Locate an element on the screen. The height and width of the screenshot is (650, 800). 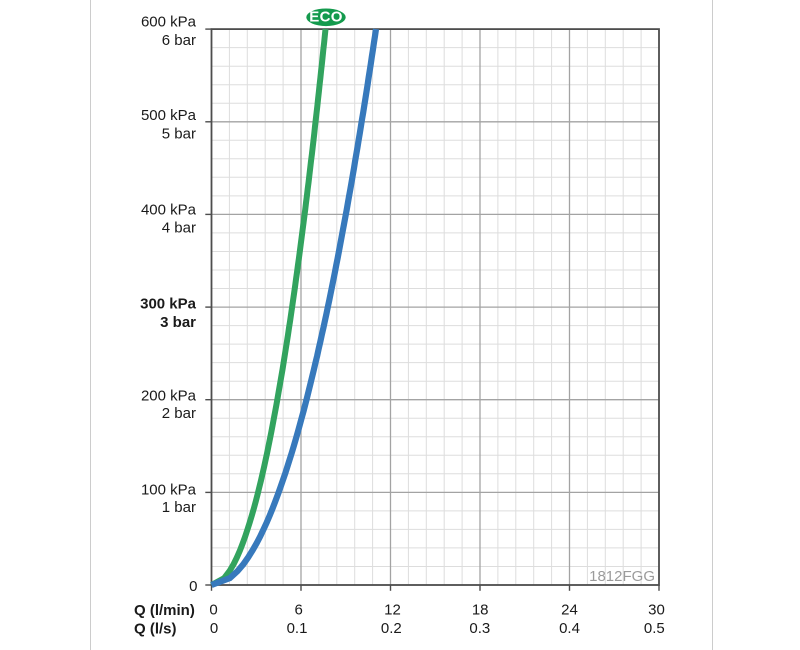
svg-text: 3 bar is located at coordinates (178, 322).